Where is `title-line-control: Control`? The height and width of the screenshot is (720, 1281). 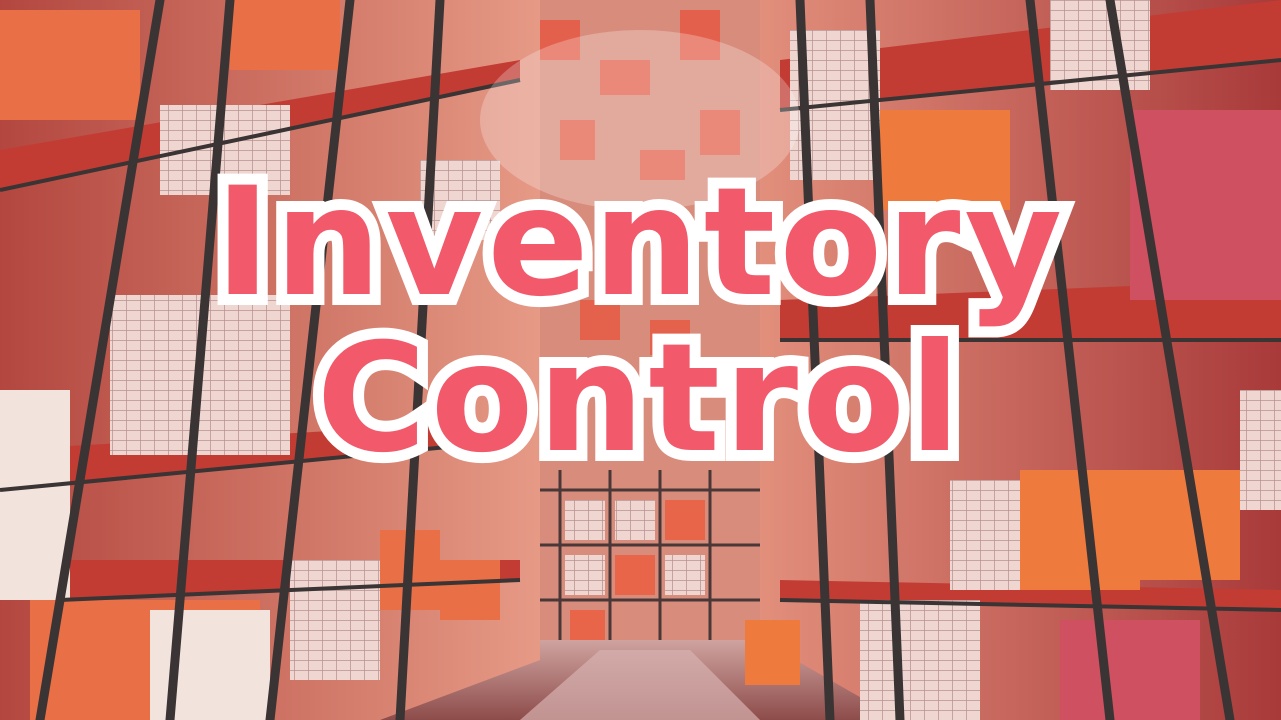 title-line-control: Control is located at coordinates (638, 399).